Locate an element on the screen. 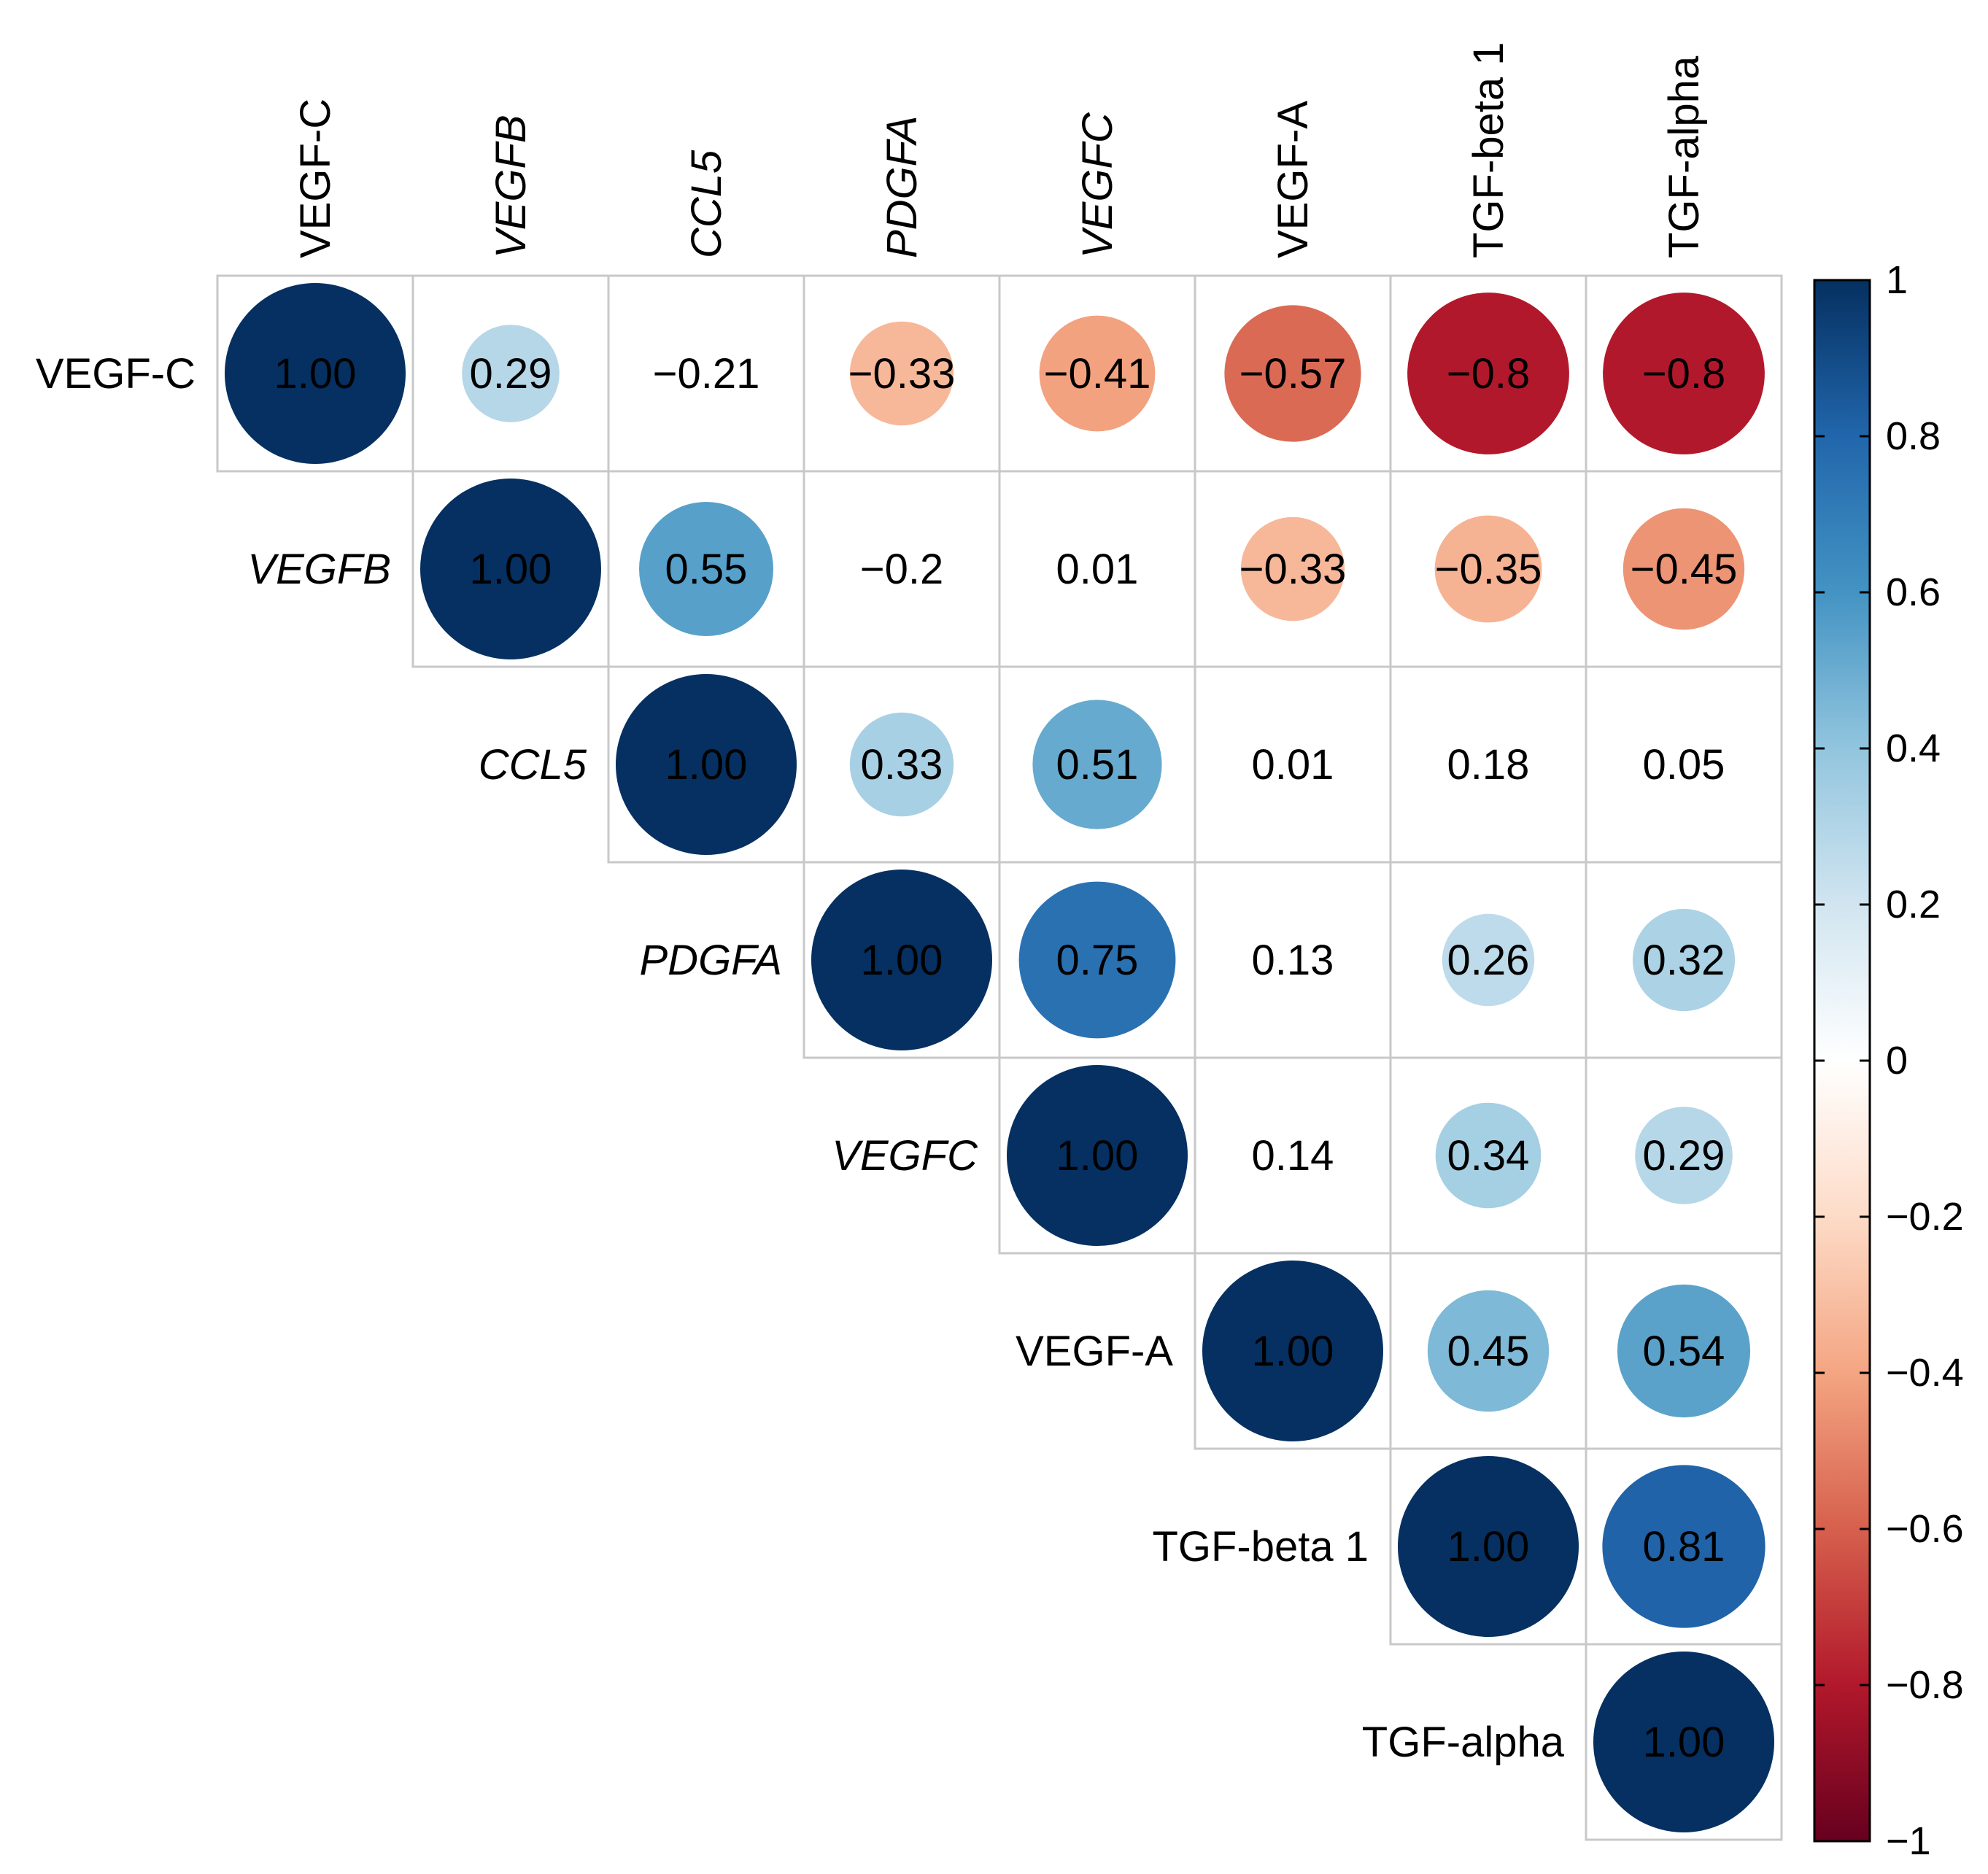  column-label: VEGF-A is located at coordinates (1293, 179).